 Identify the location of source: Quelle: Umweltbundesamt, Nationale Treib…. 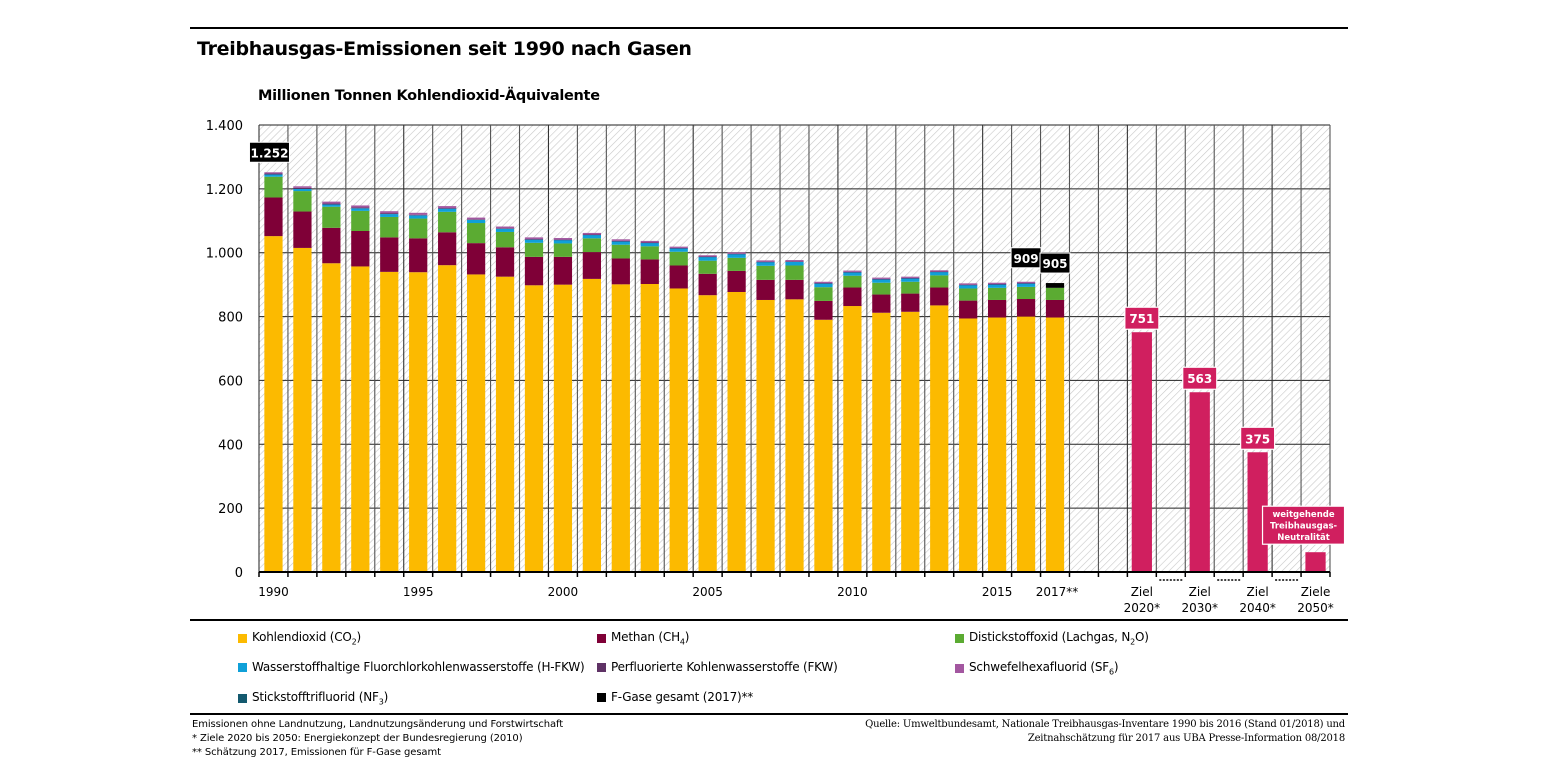
(1105, 732).